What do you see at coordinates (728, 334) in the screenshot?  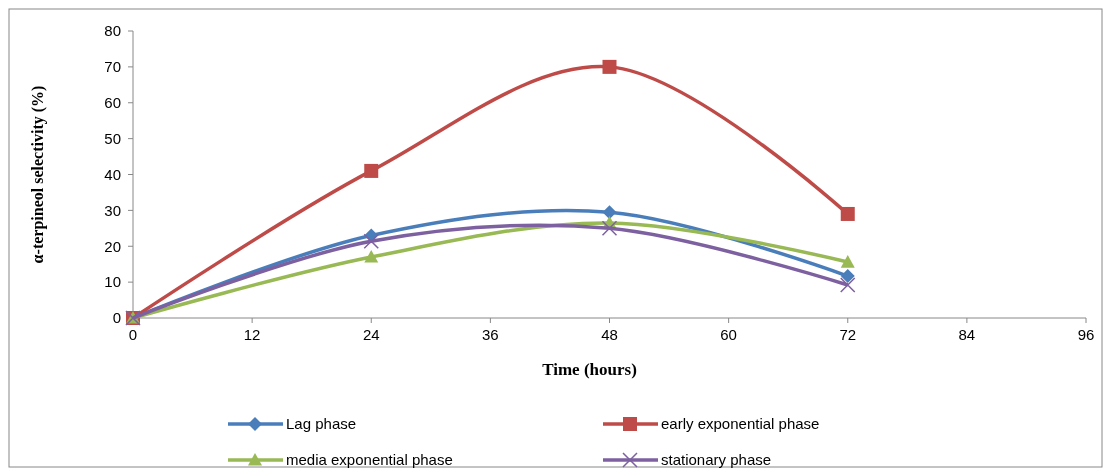 I see `x-tick-label: 60` at bounding box center [728, 334].